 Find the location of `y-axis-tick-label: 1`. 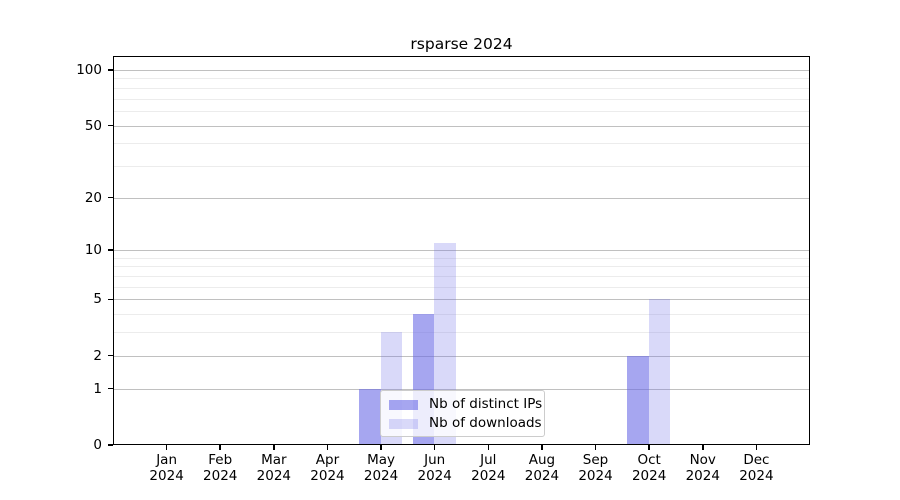

y-axis-tick-label: 1 is located at coordinates (97, 388).